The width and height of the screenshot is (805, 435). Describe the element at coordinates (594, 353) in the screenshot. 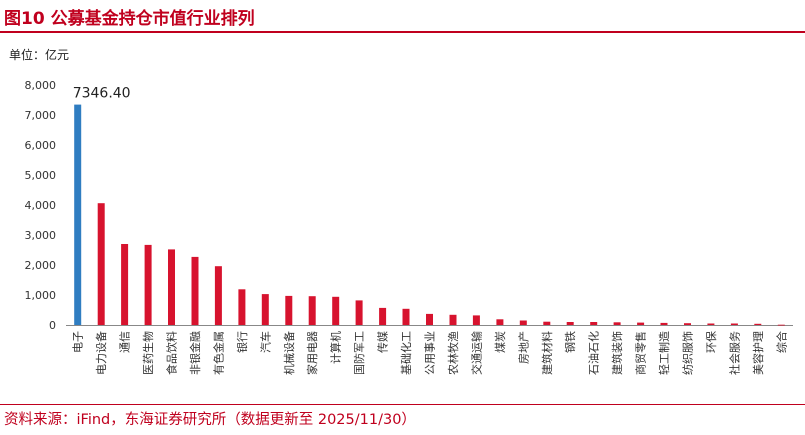

I see `category-label: 石油石化` at that location.